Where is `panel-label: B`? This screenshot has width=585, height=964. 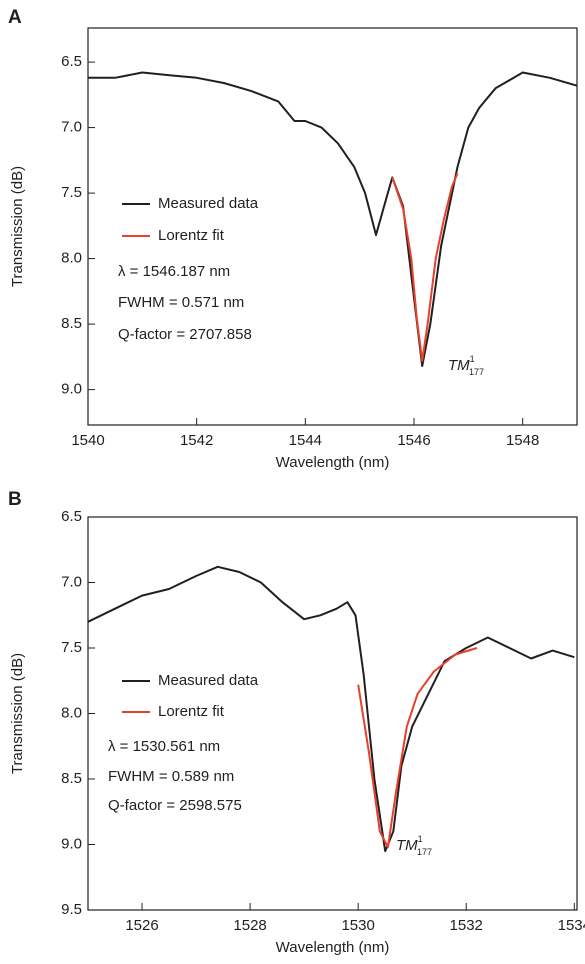 panel-label: B is located at coordinates (15, 499).